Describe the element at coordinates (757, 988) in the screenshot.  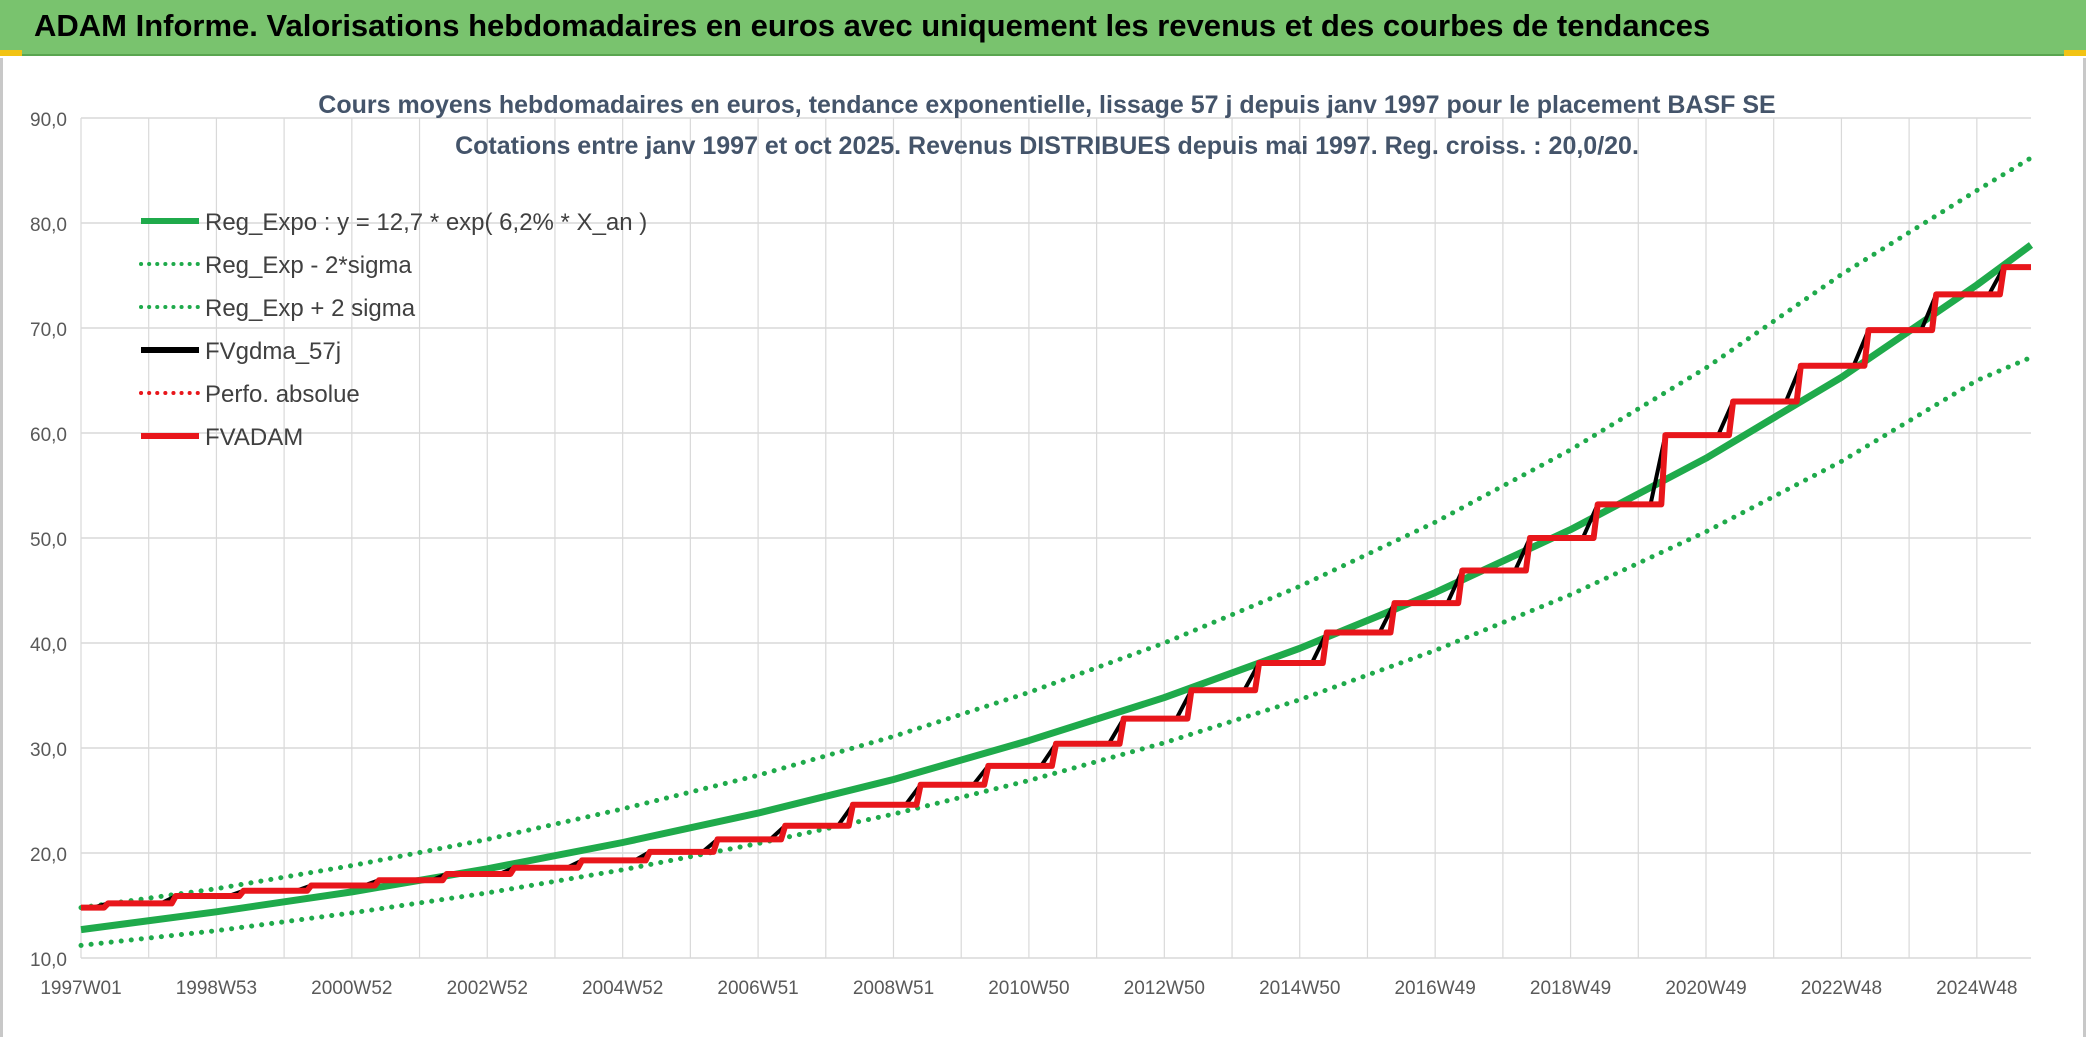
I see `x-tick-label: 2006W51` at that location.